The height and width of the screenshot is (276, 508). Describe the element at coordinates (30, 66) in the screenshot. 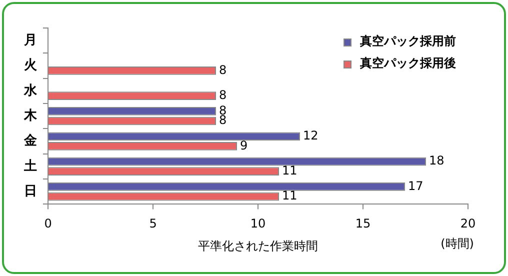

I see `y-tick-label: 火` at that location.